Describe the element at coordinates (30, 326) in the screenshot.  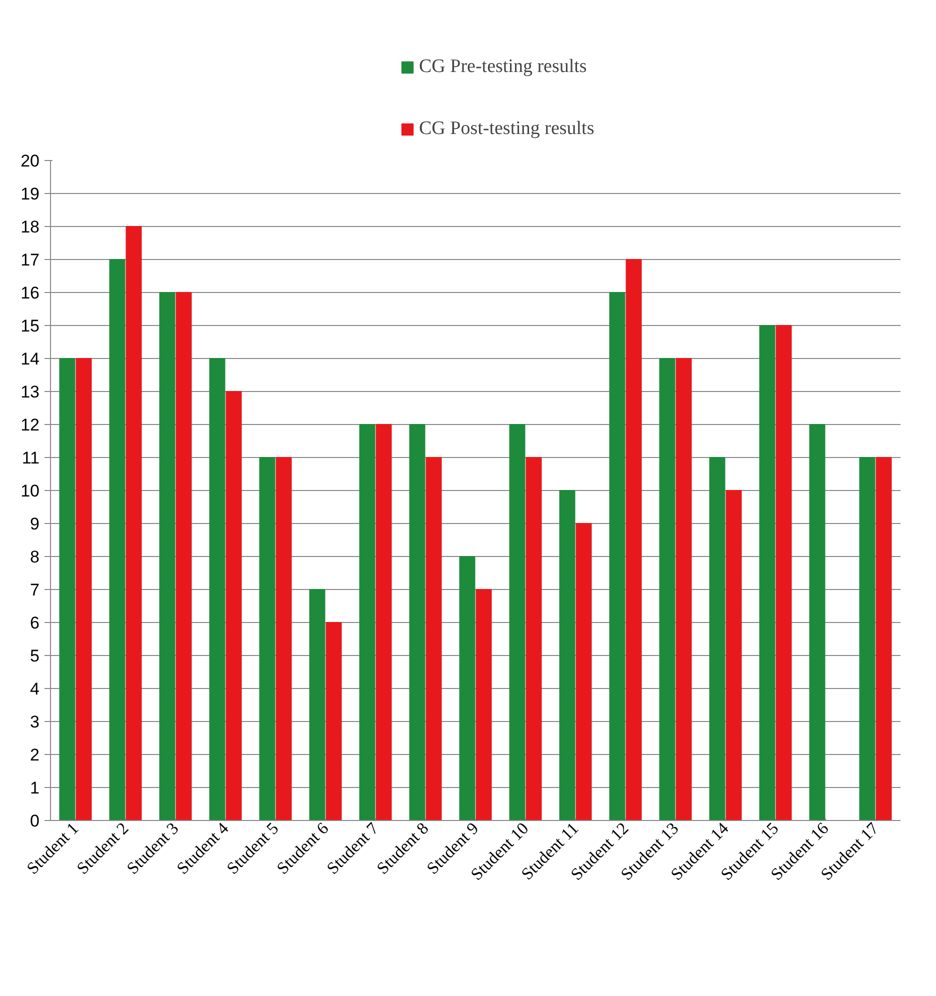
I see `y-tick-label: 15` at that location.